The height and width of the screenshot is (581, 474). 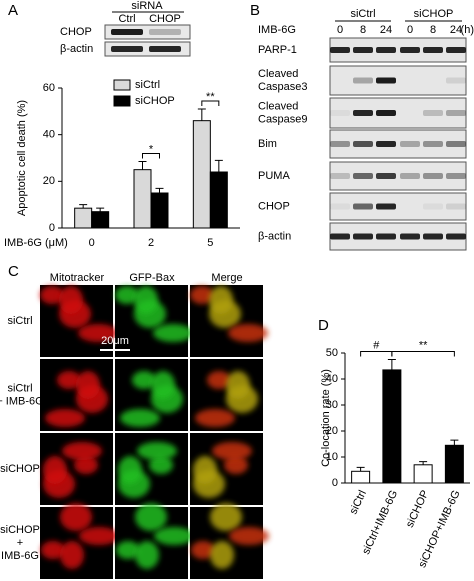 I want to click on x-tick-label: 5, so click(x=210, y=243).